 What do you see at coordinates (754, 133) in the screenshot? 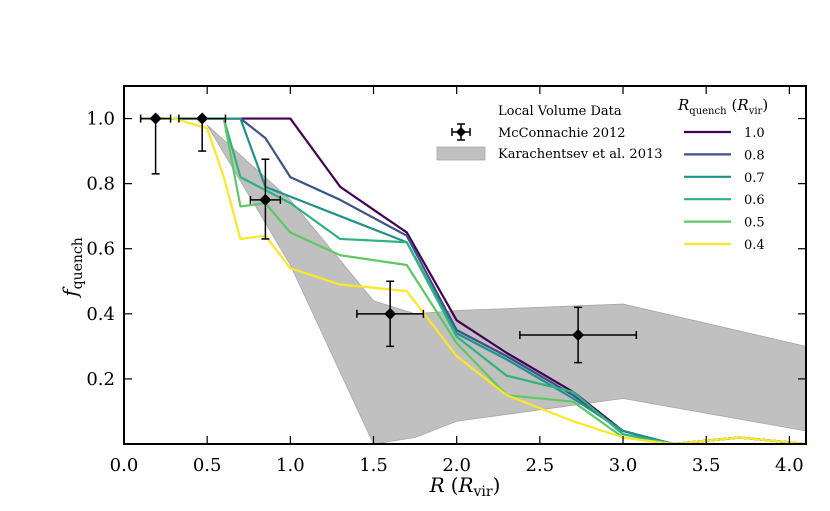
I see `legend-label: 1.0` at bounding box center [754, 133].